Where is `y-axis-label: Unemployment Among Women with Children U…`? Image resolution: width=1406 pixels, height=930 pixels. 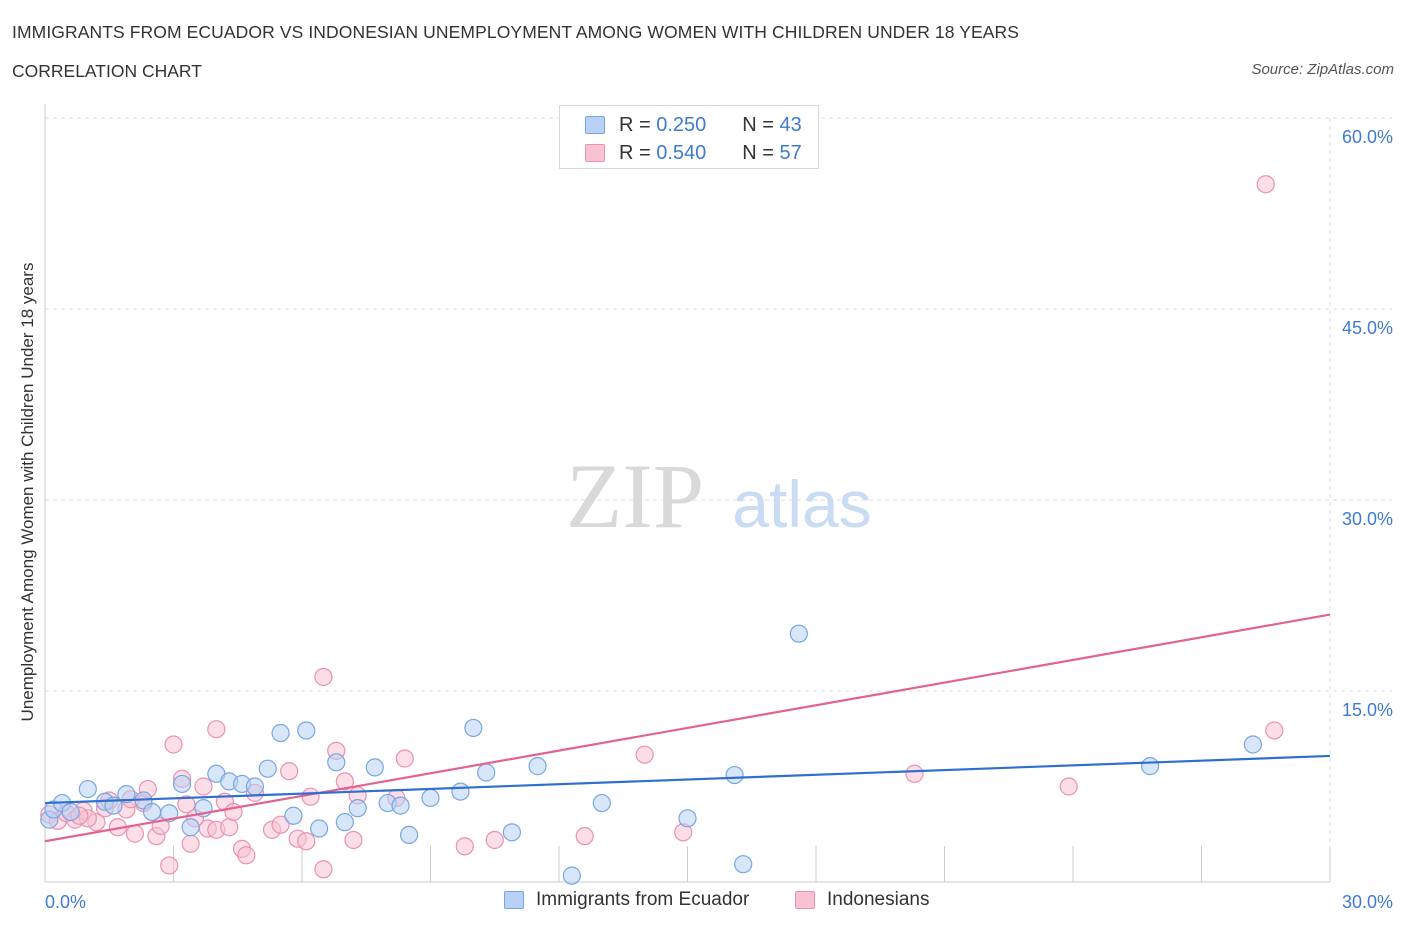 y-axis-label: Unemployment Among Women with Children U… is located at coordinates (27, 492).